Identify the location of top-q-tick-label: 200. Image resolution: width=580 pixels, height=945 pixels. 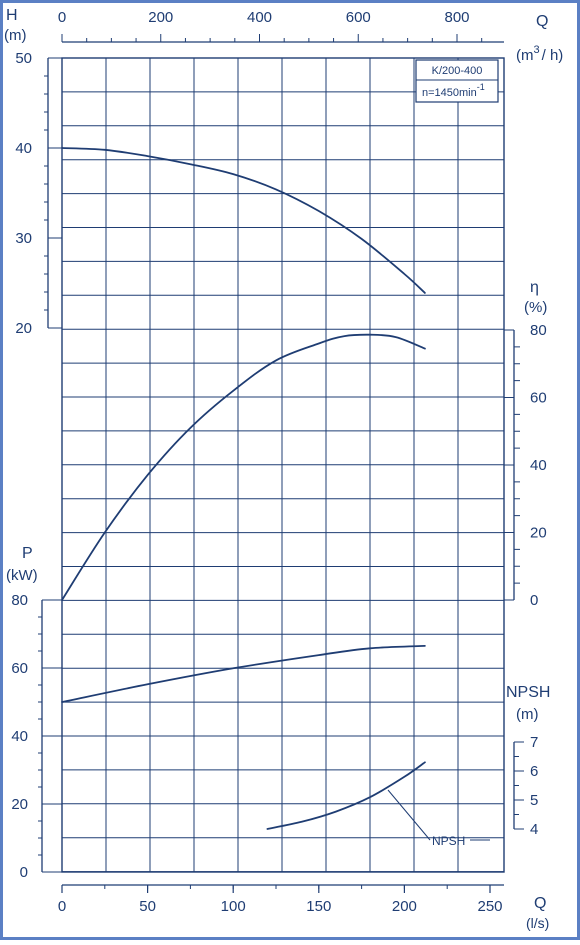
(160, 17).